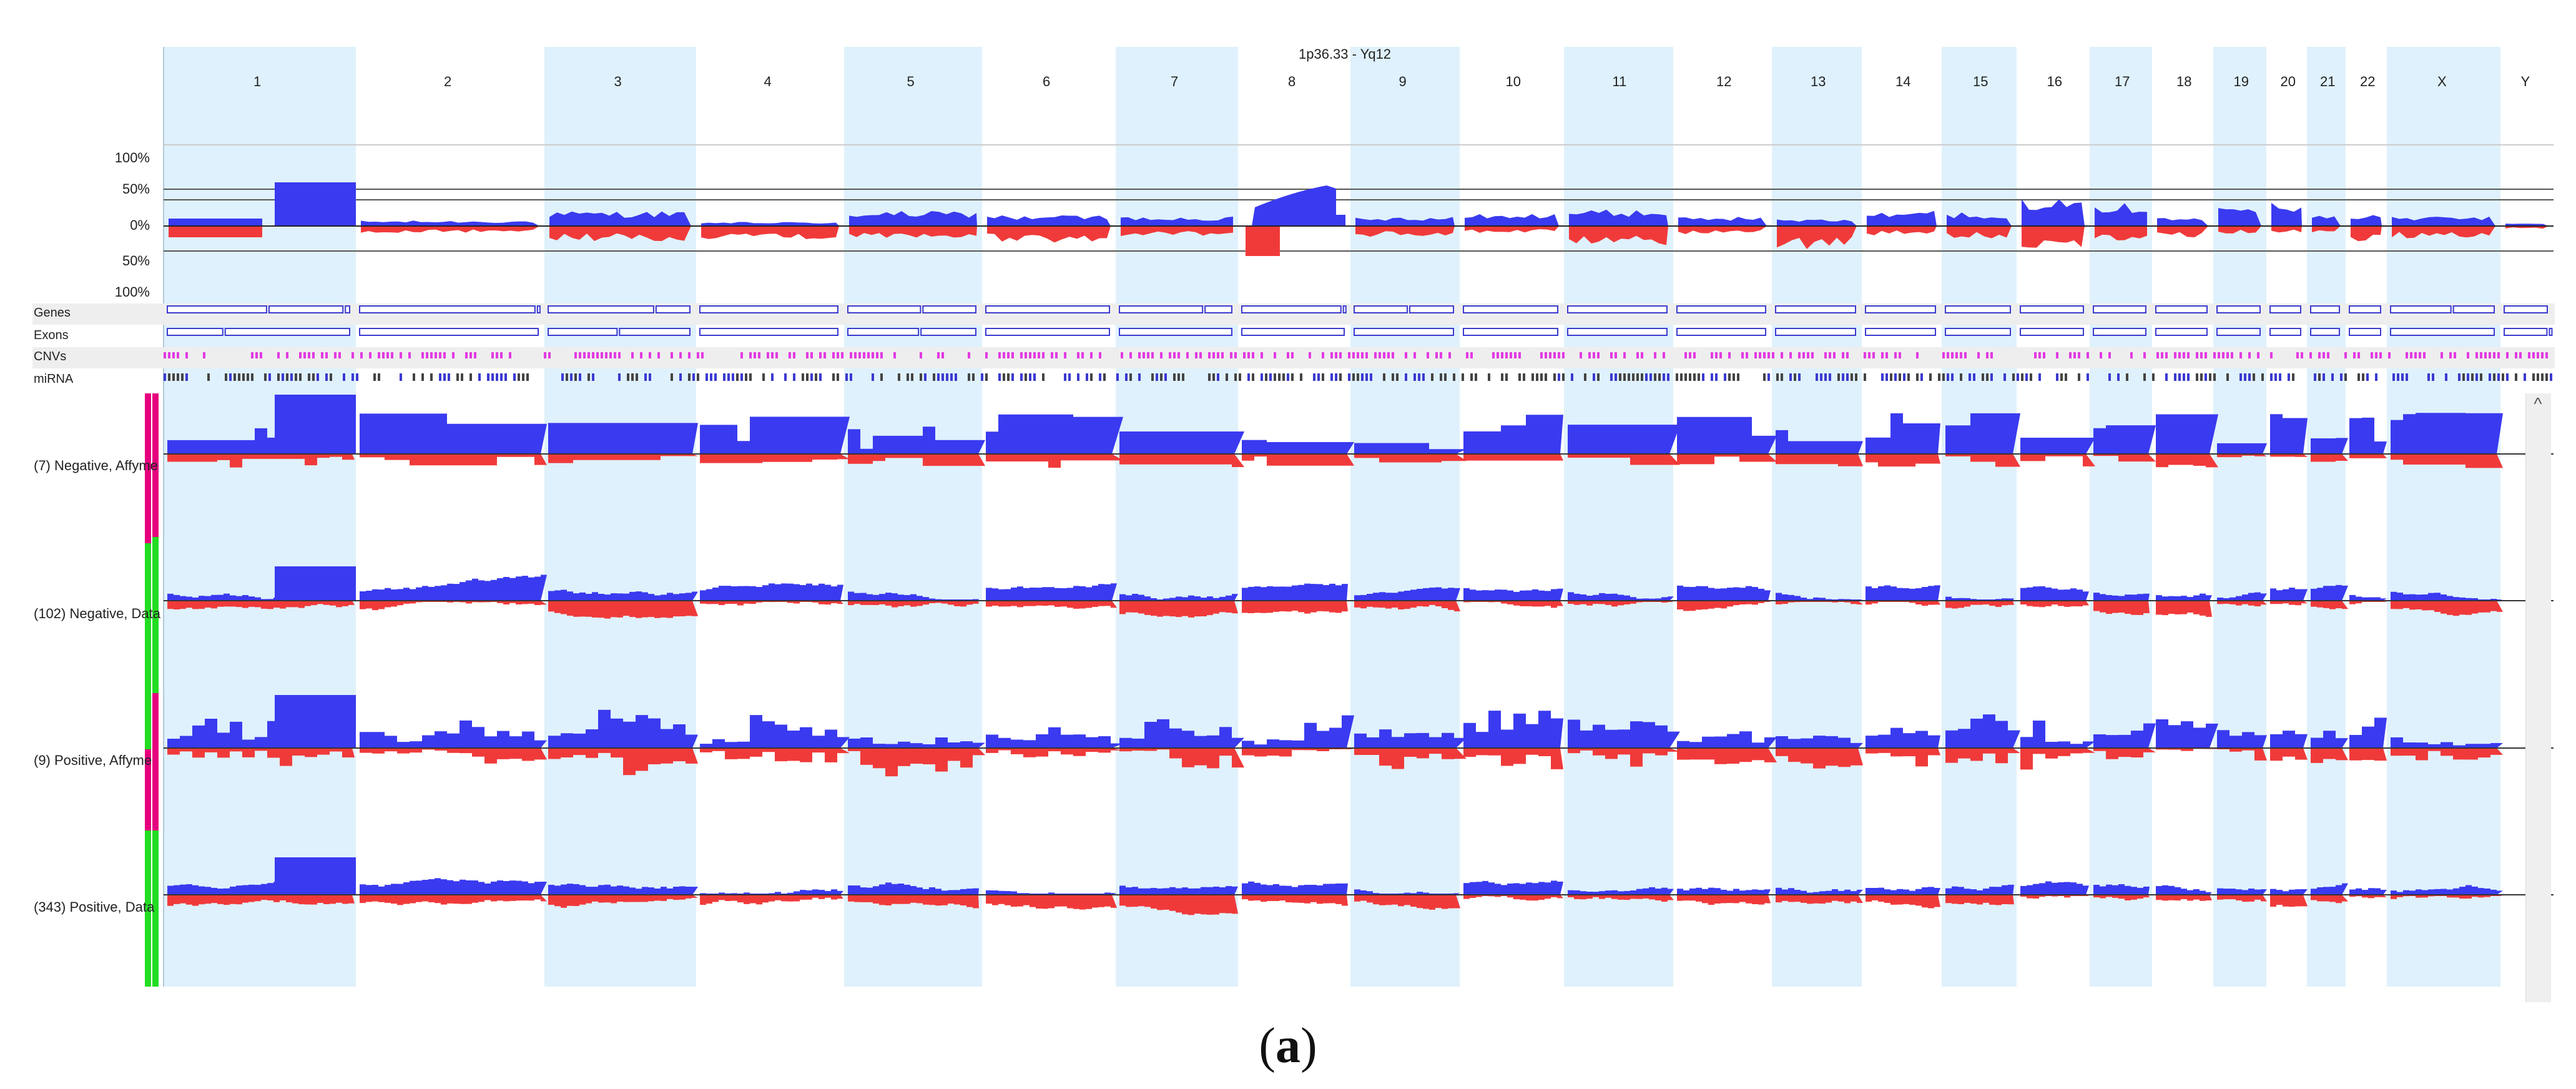 Image resolution: width=2576 pixels, height=1089 pixels. What do you see at coordinates (2288, 81) in the screenshot?
I see `chromosome-label-20: 20` at bounding box center [2288, 81].